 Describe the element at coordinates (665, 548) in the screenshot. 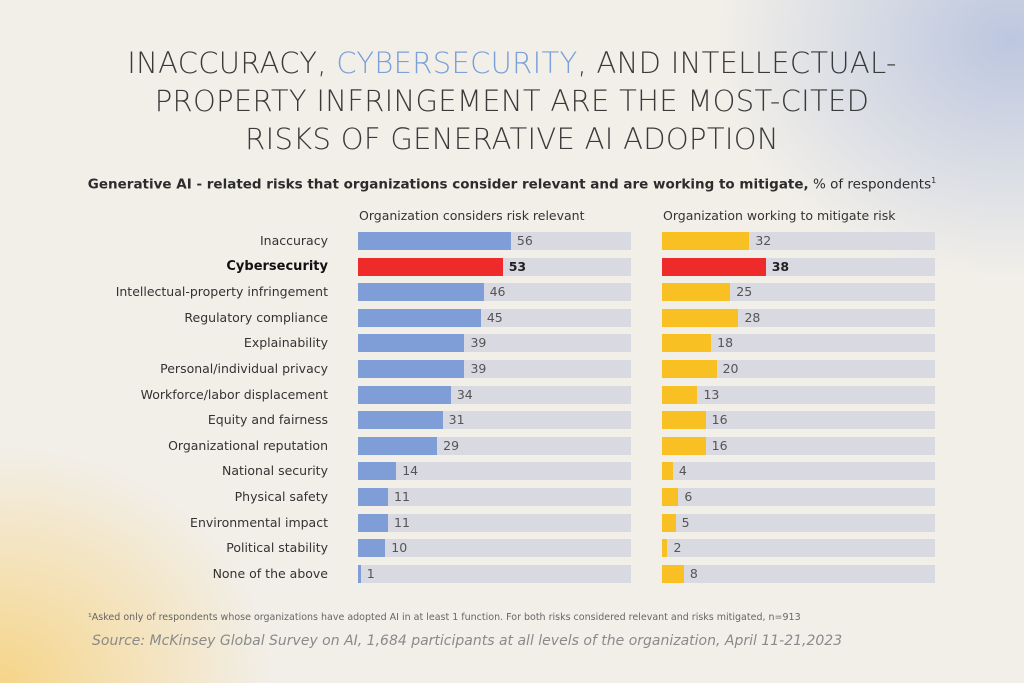

I see `bar-mitigate-political-stability` at that location.